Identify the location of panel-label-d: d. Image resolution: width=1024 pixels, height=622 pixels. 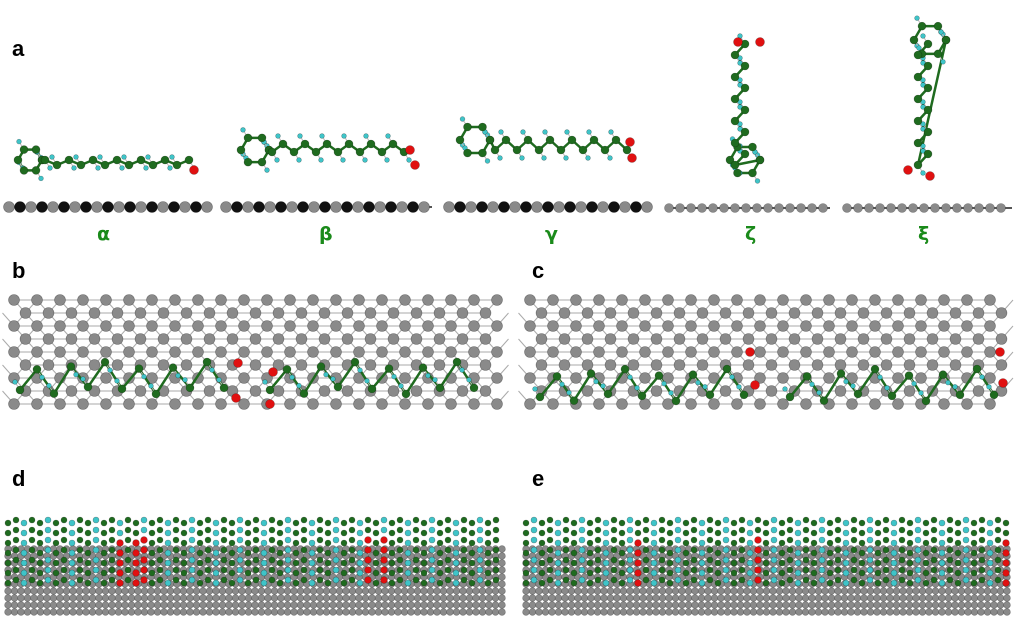
(19, 478).